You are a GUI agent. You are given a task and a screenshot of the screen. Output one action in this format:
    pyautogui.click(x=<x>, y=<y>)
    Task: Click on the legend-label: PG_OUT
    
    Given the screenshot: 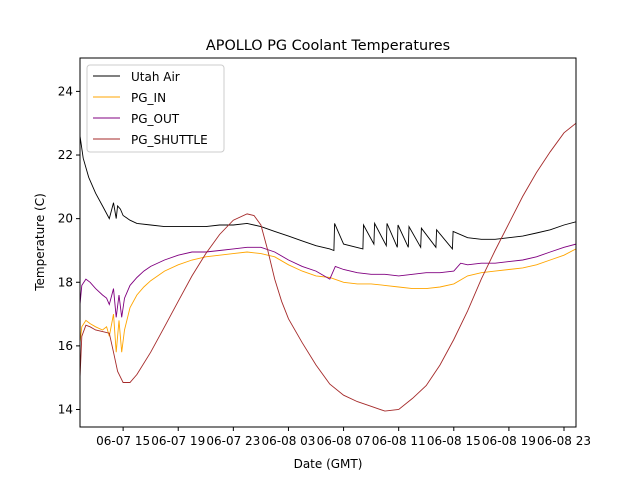 What is the action you would take?
    pyautogui.click(x=155, y=119)
    